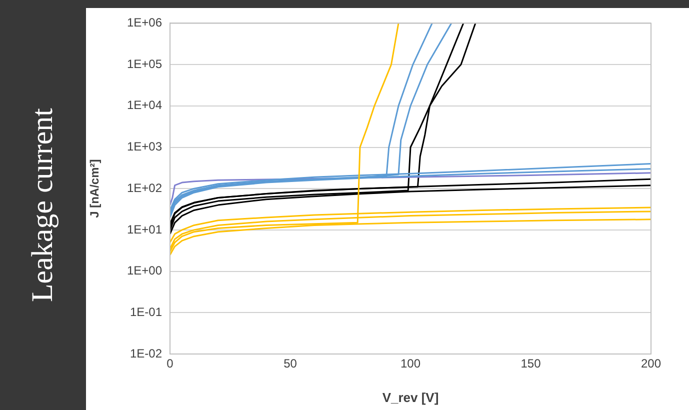  I want to click on y-tick-label: 1E-01, so click(146, 311).